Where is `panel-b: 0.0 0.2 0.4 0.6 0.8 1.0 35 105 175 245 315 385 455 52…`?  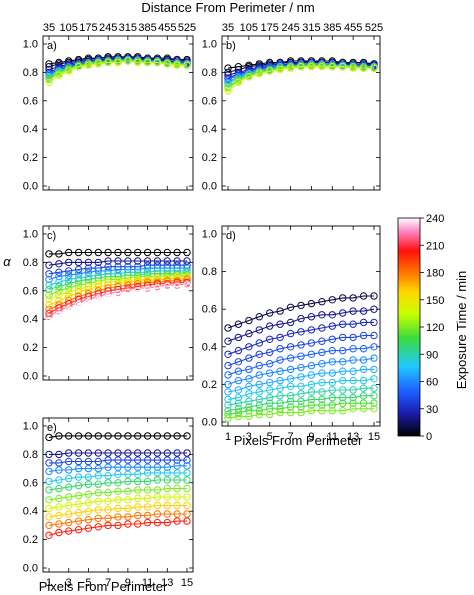
panel-b: 0.0 0.2 0.4 0.6 0.8 1.0 35 105 175 245 315 385 455 52… is located at coordinates (292, 107).